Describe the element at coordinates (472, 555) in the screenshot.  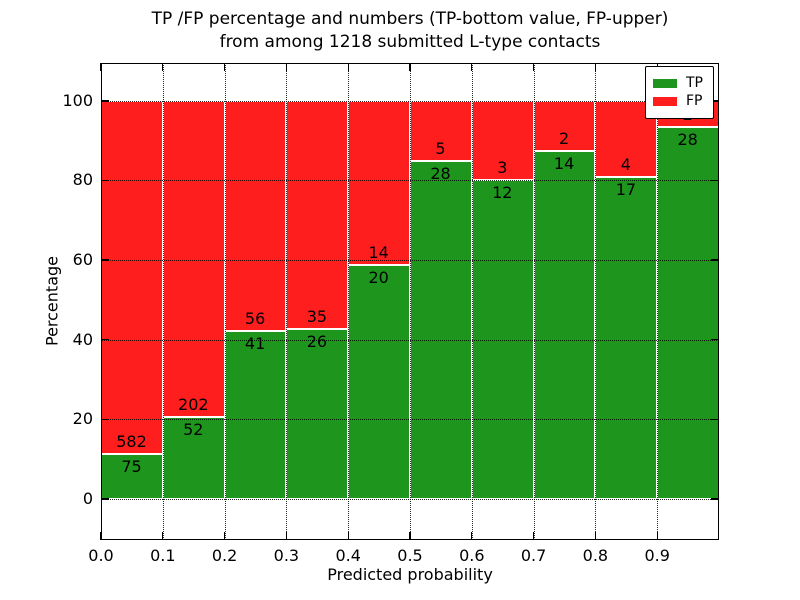
I see `x-tick-label: 0.6` at that location.